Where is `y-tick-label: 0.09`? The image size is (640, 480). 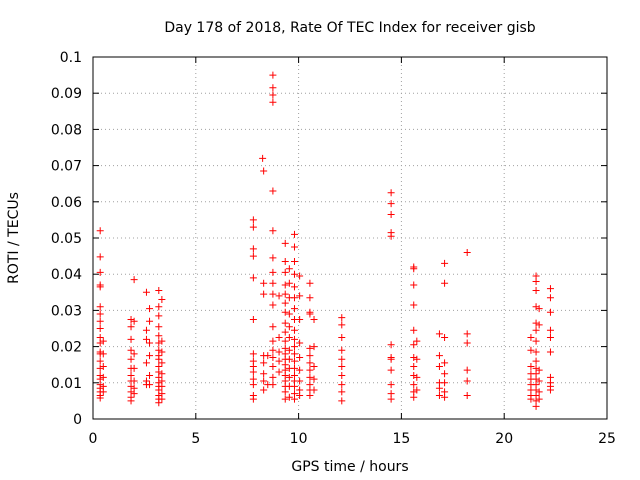
y-tick-label: 0.09 is located at coordinates (66, 94).